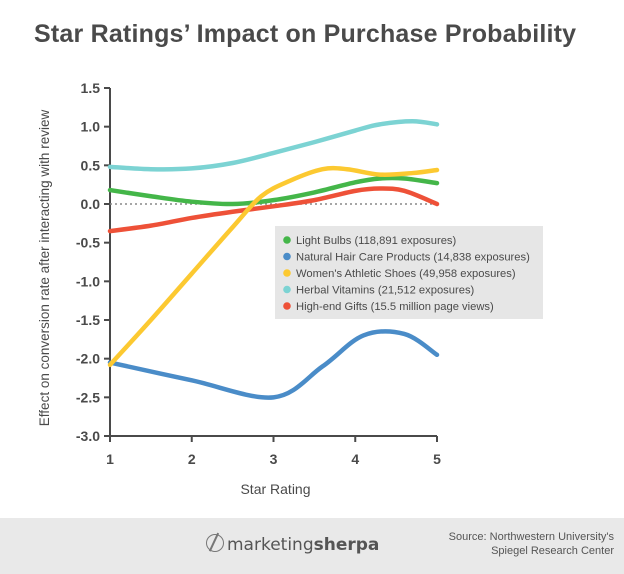  I want to click on y-tick-label: -2.5, so click(88, 397).